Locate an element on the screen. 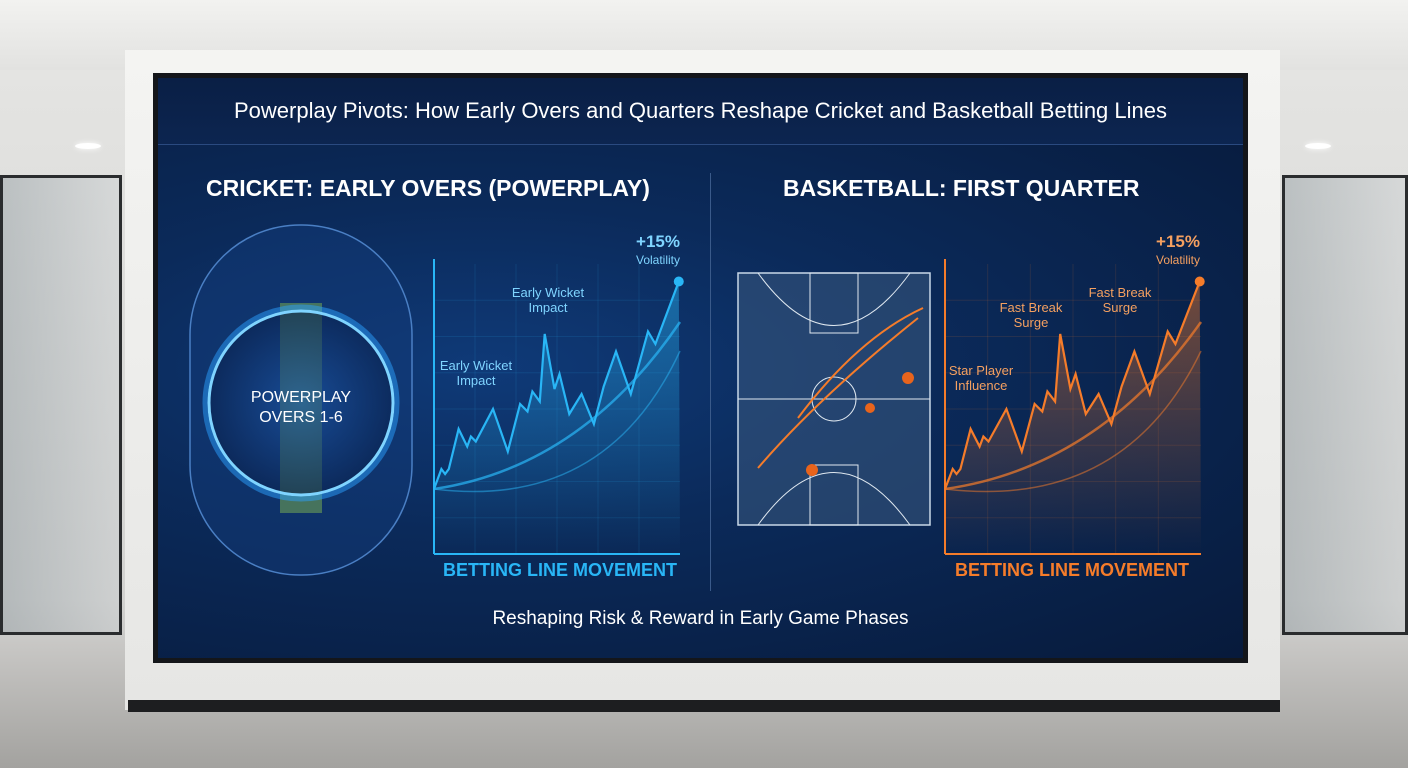 The height and width of the screenshot is (768, 1408). basketball-heading: BASKETBALL: FIRST QUARTER is located at coordinates (961, 188).